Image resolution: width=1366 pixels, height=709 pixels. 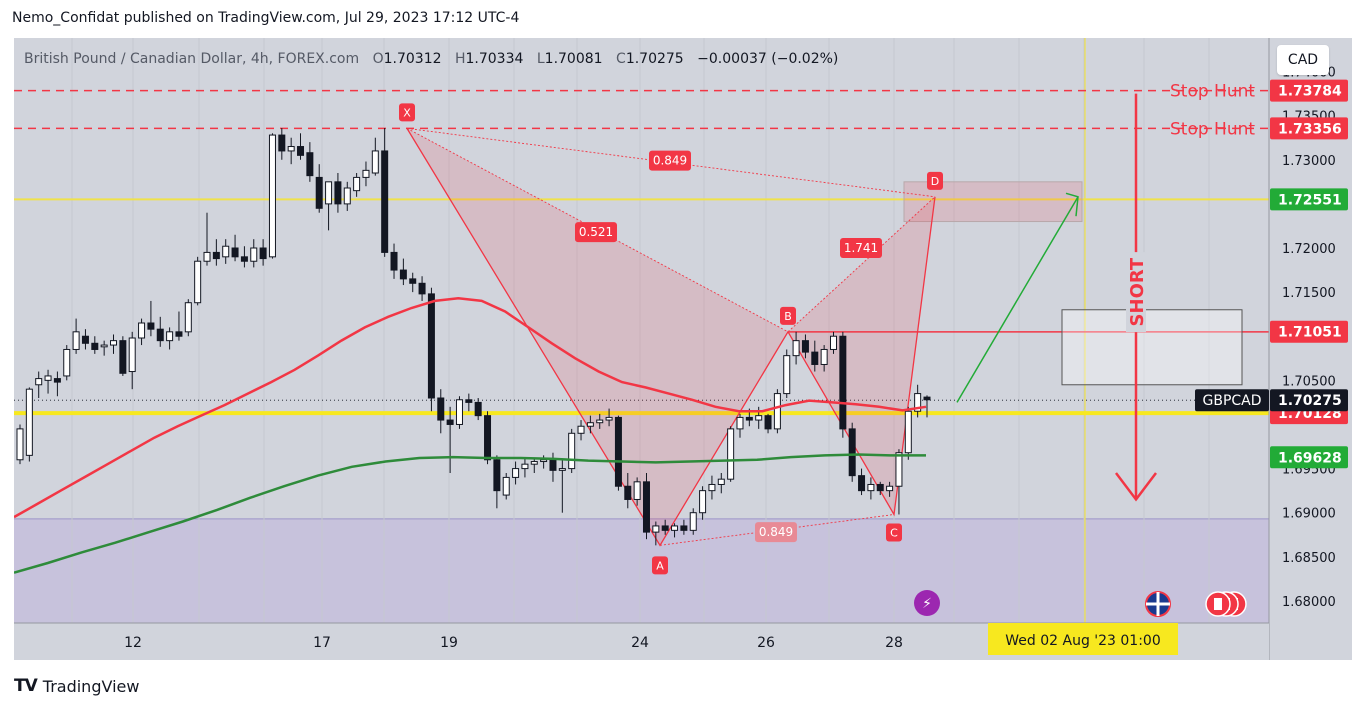 What do you see at coordinates (768, 59) in the screenshot?
I see `change-value: −0.00037 (−0.02%)` at bounding box center [768, 59].